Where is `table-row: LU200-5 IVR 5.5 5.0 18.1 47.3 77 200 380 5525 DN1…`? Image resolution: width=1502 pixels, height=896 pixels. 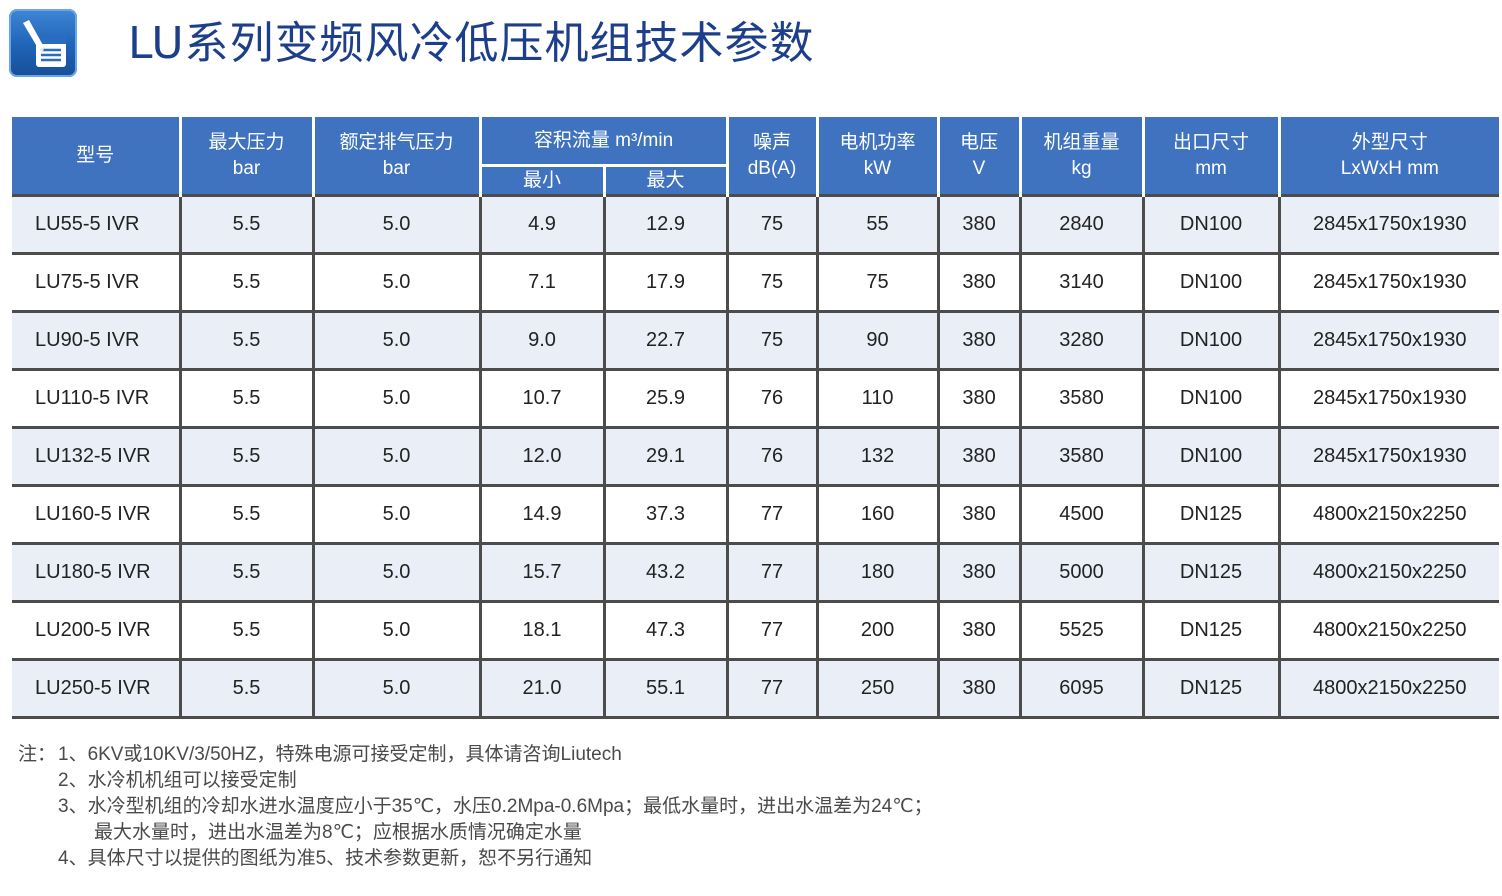
table-row: LU200-5 IVR 5.5 5.0 18.1 47.3 77 200 380 5525 DN1… is located at coordinates (756, 631).